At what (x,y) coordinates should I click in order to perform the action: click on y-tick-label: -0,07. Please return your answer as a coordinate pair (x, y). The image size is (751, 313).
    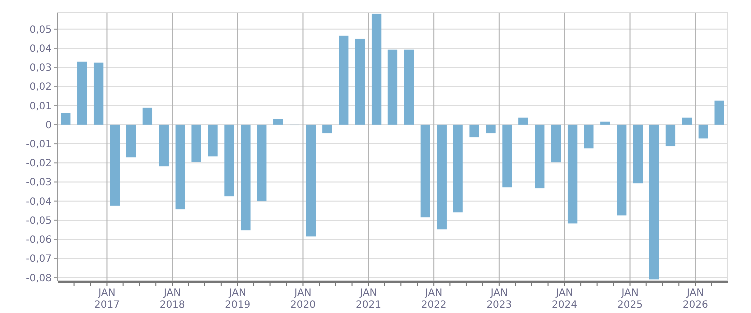
    Looking at the image, I should click on (39, 260).